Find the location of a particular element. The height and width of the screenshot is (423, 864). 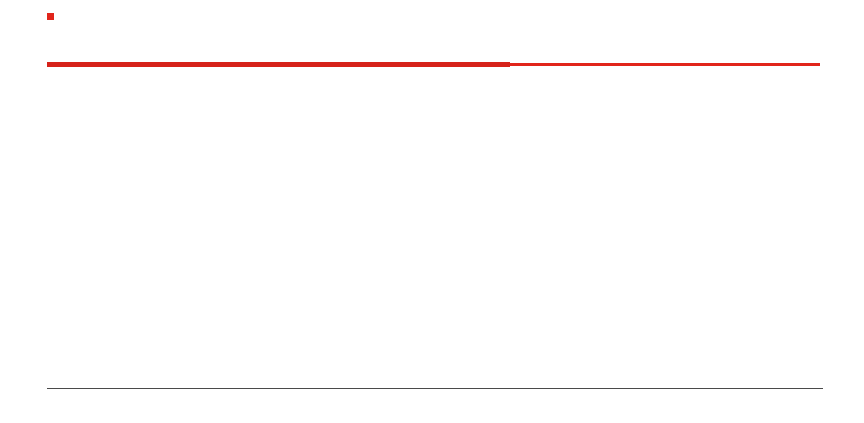

title-underline is located at coordinates (433, 65).